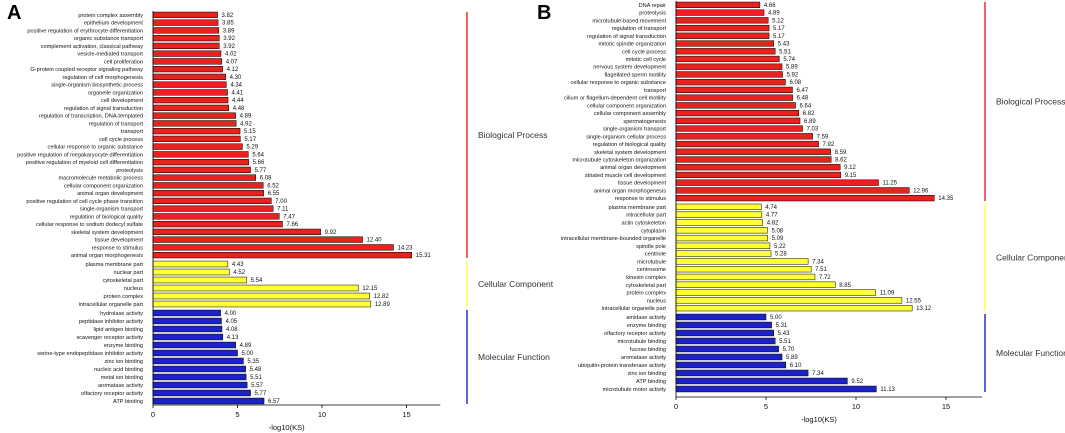 Image resolution: width=1065 pixels, height=433 pixels. Describe the element at coordinates (778, 239) in the screenshot. I see `data-label: 5.09` at that location.